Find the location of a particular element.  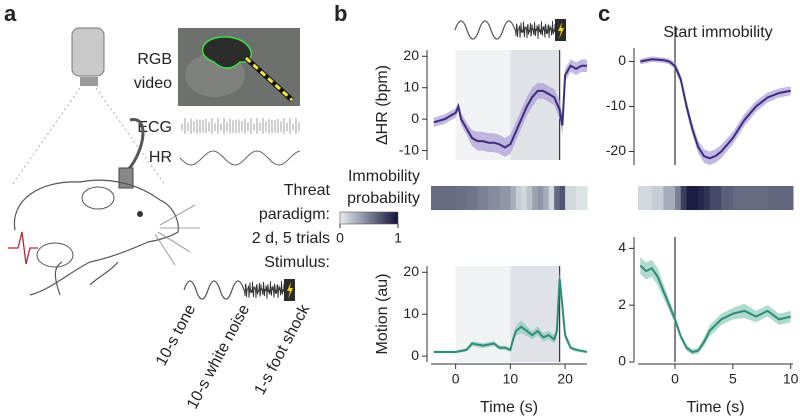

video-label: video is located at coordinates (153, 83).